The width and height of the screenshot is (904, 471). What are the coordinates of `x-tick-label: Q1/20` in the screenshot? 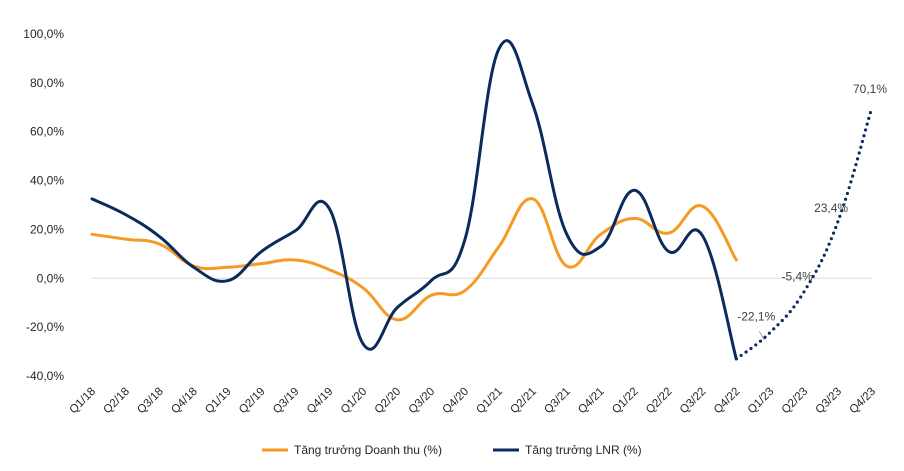 It's located at (354, 401).